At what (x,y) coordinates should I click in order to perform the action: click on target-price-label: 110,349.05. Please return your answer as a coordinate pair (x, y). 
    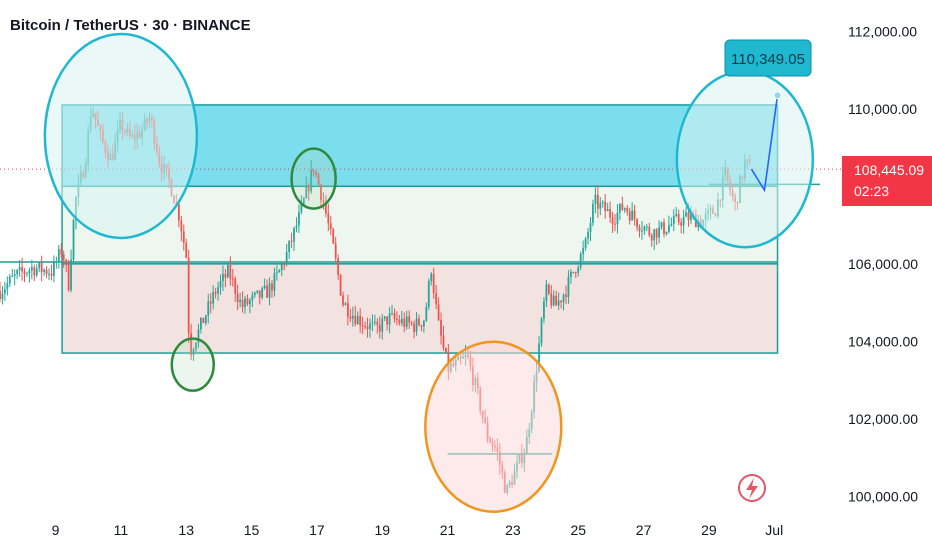
    Looking at the image, I should click on (768, 59).